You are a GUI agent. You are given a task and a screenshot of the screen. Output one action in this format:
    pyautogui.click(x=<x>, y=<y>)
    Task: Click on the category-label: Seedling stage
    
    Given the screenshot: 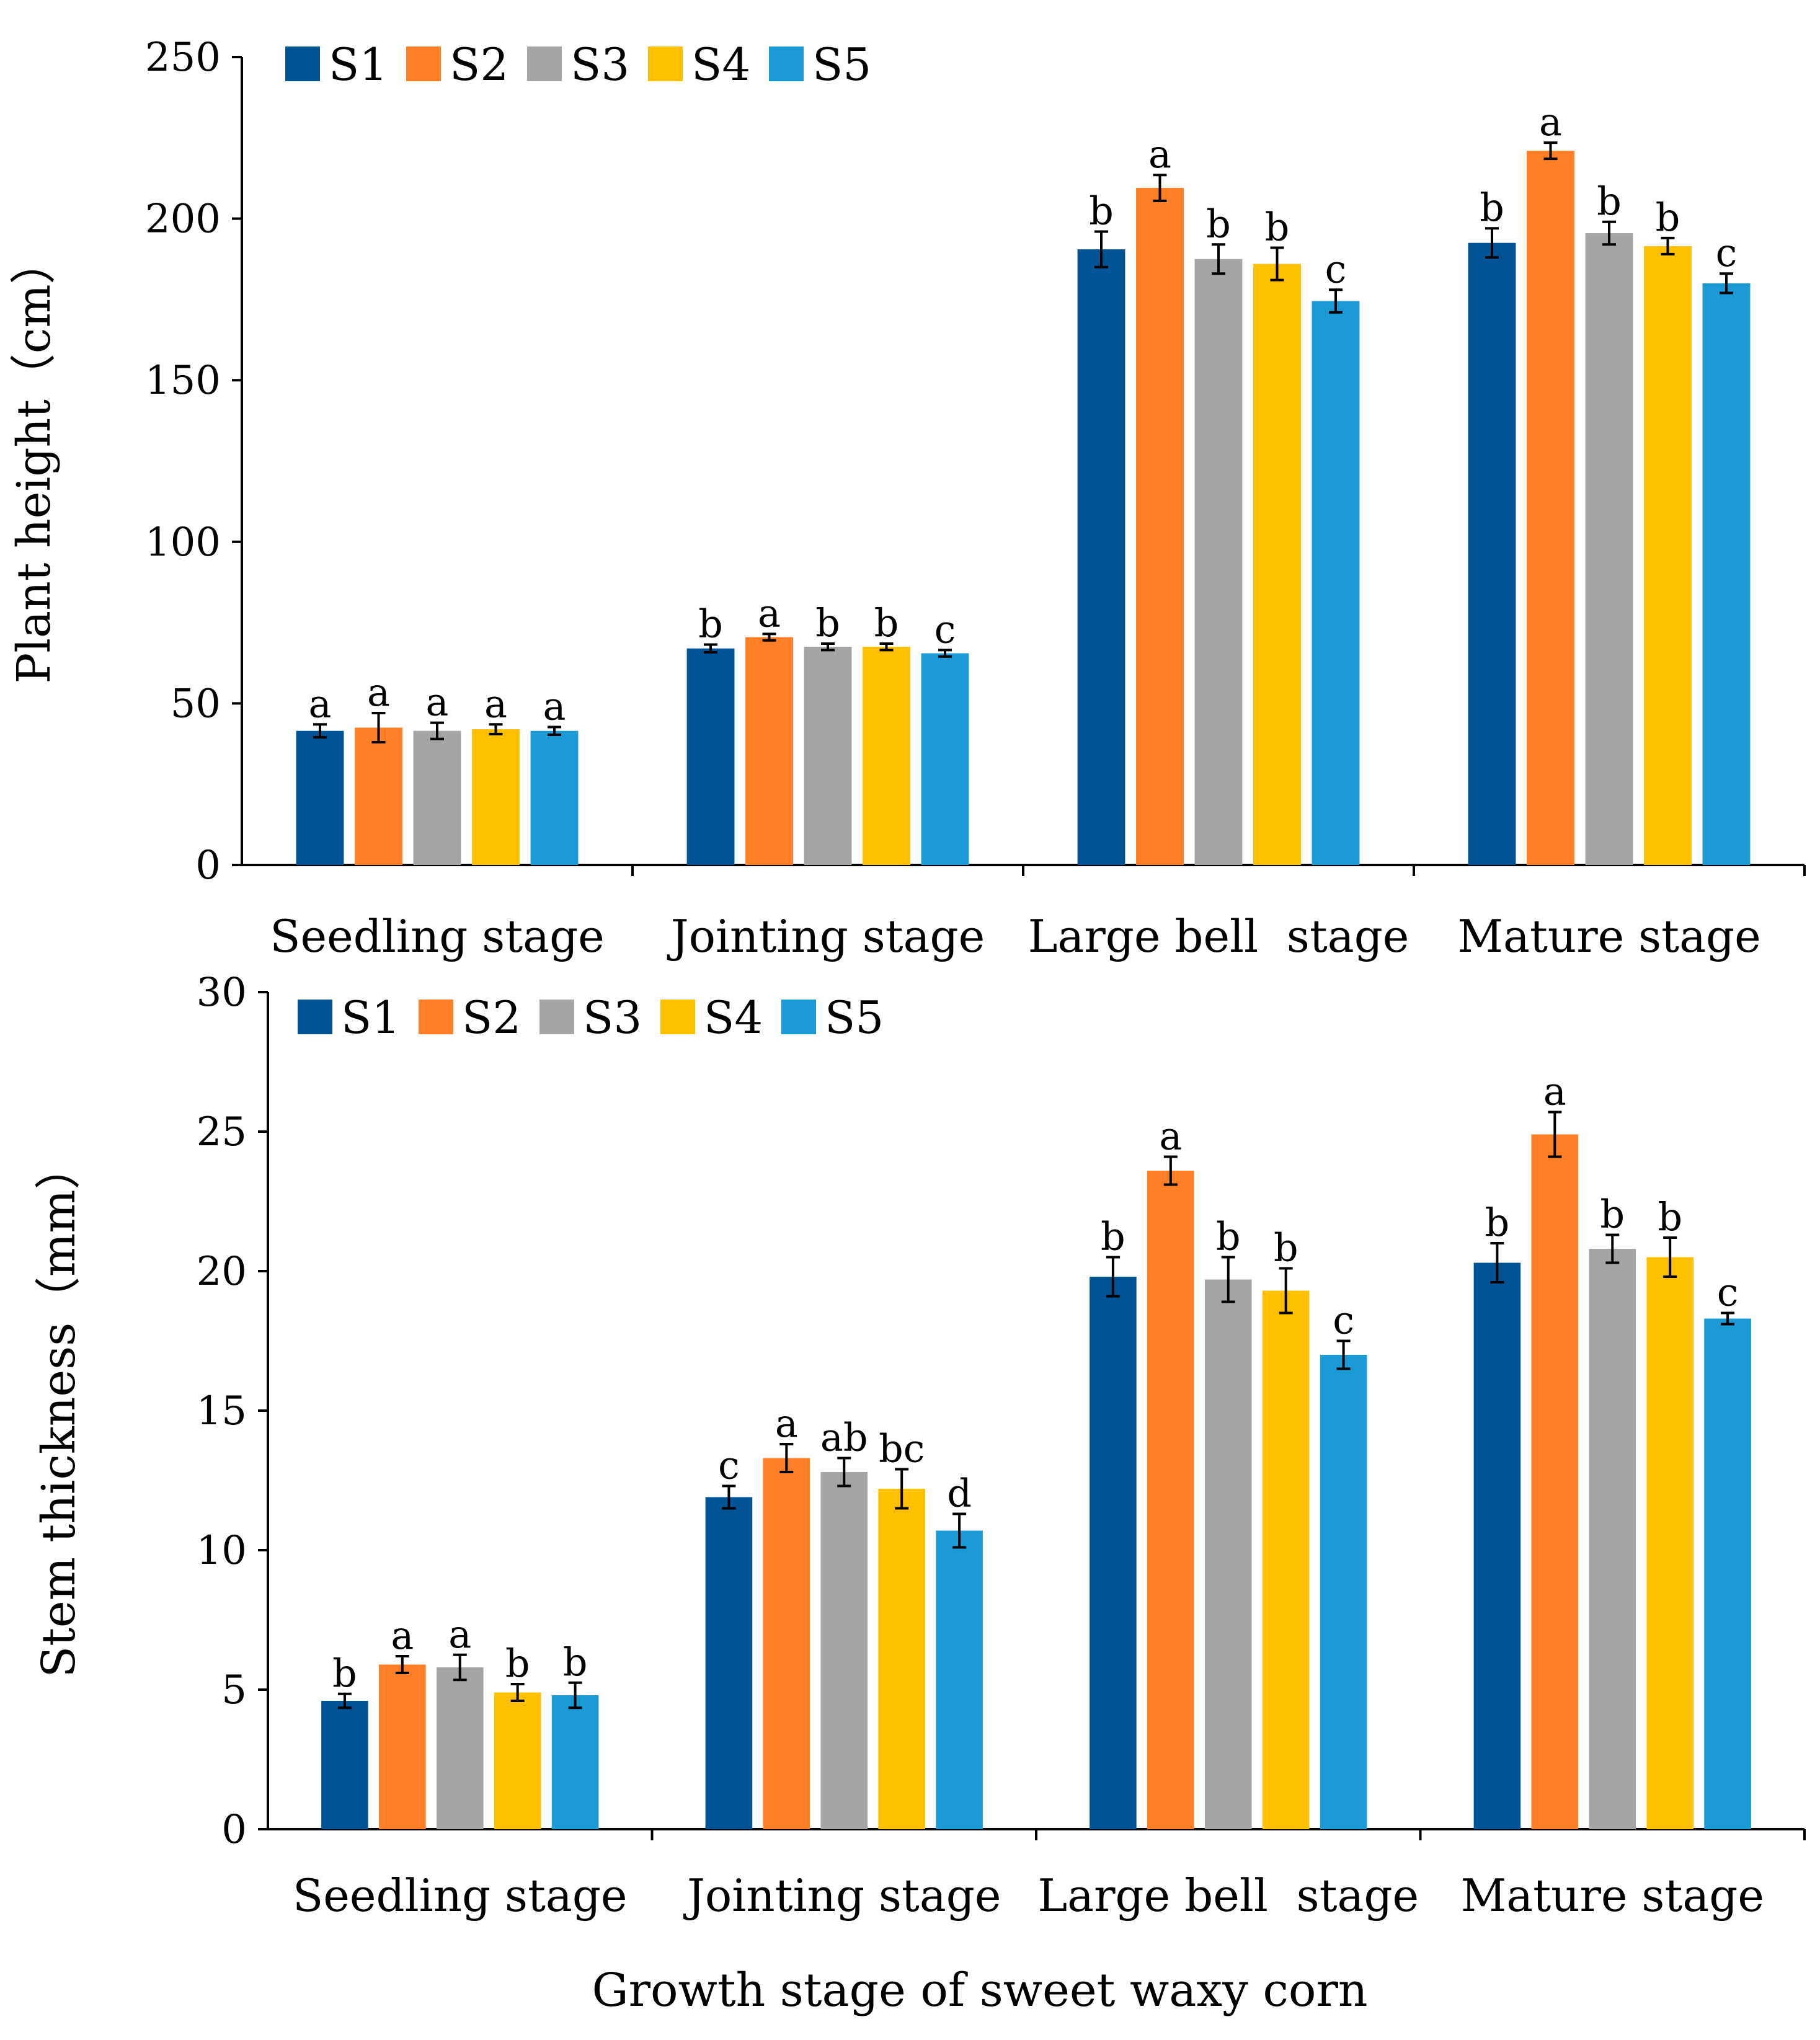 What is the action you would take?
    pyautogui.click(x=438, y=936)
    